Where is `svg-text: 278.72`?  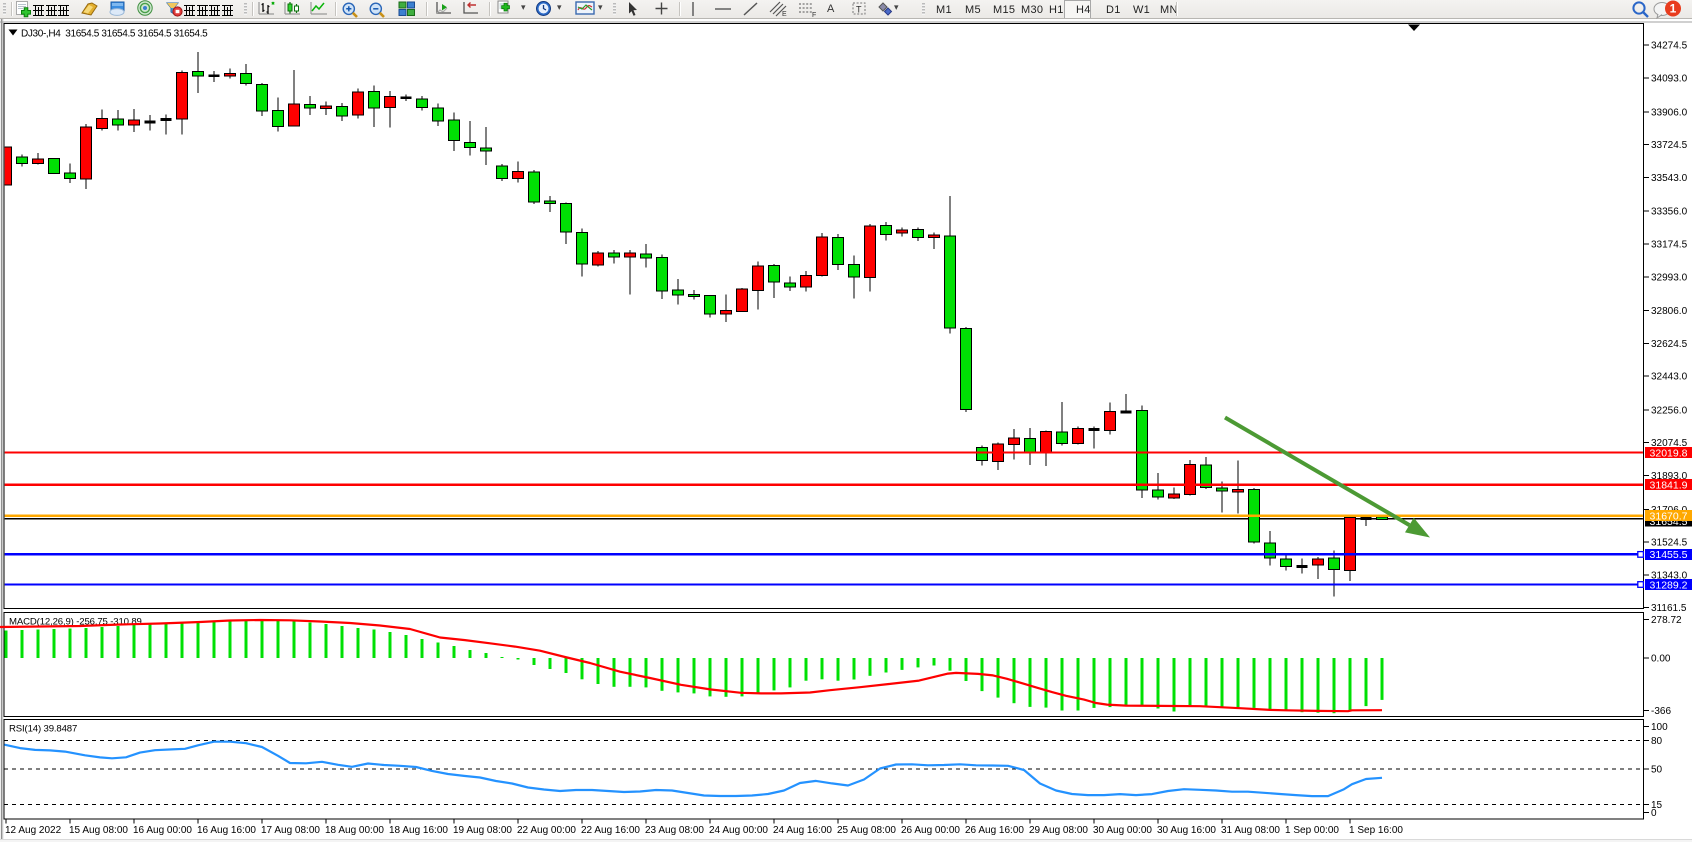 svg-text: 278.72 is located at coordinates (1666, 620).